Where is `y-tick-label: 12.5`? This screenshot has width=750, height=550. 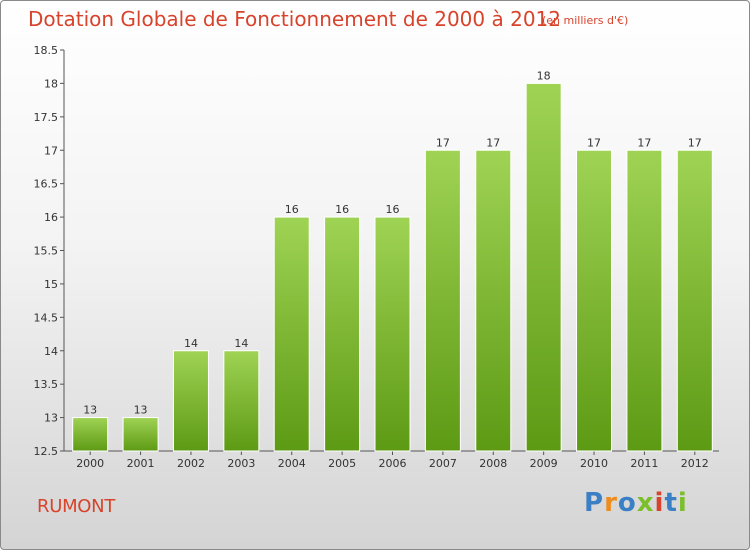
y-tick-label: 12.5 is located at coordinates (46, 451).